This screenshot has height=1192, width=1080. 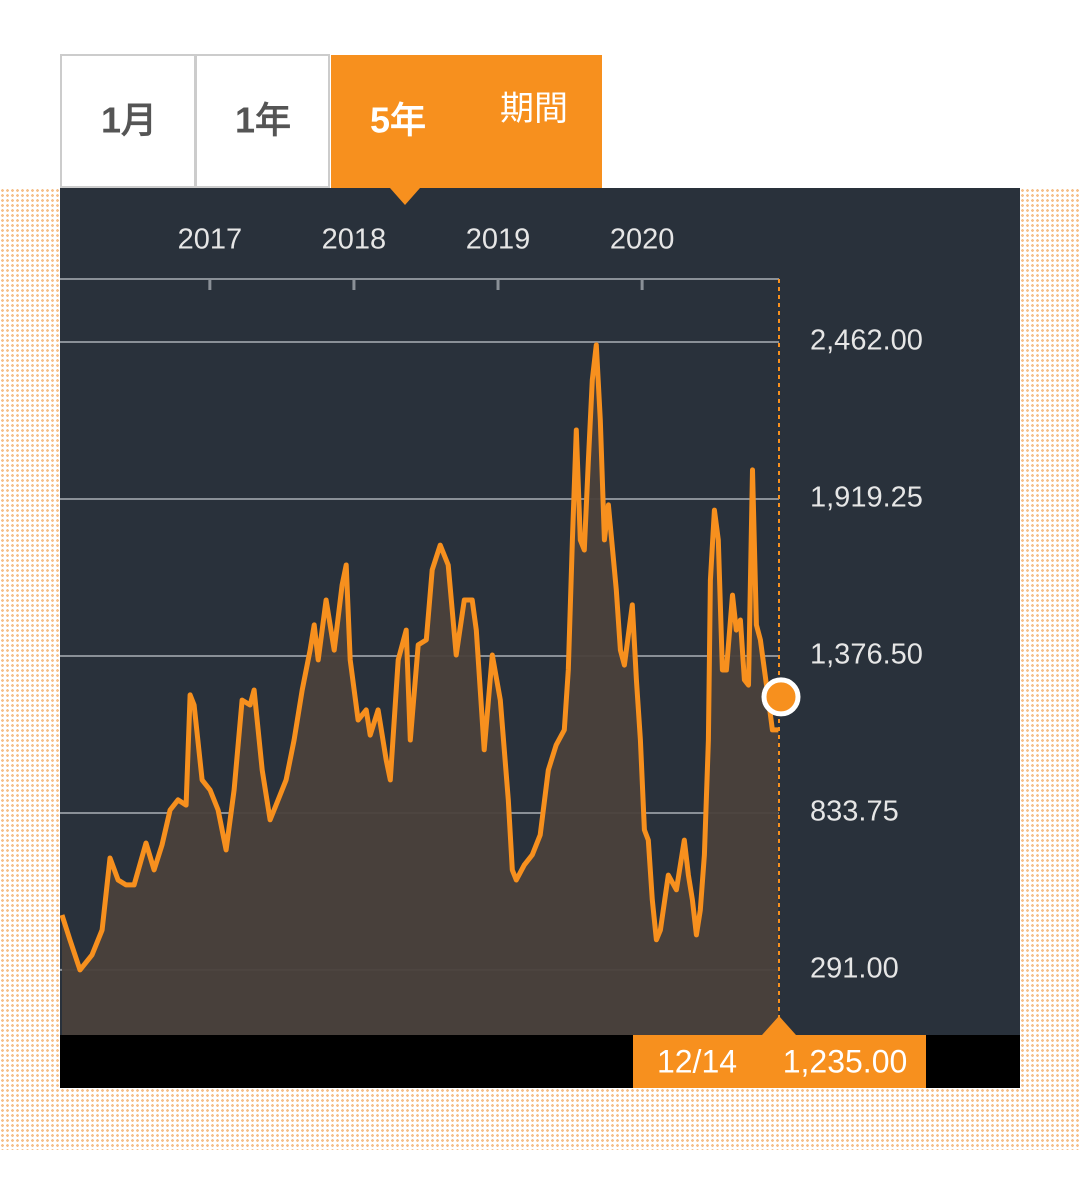 I want to click on tab-period, so click(x=533, y=121).